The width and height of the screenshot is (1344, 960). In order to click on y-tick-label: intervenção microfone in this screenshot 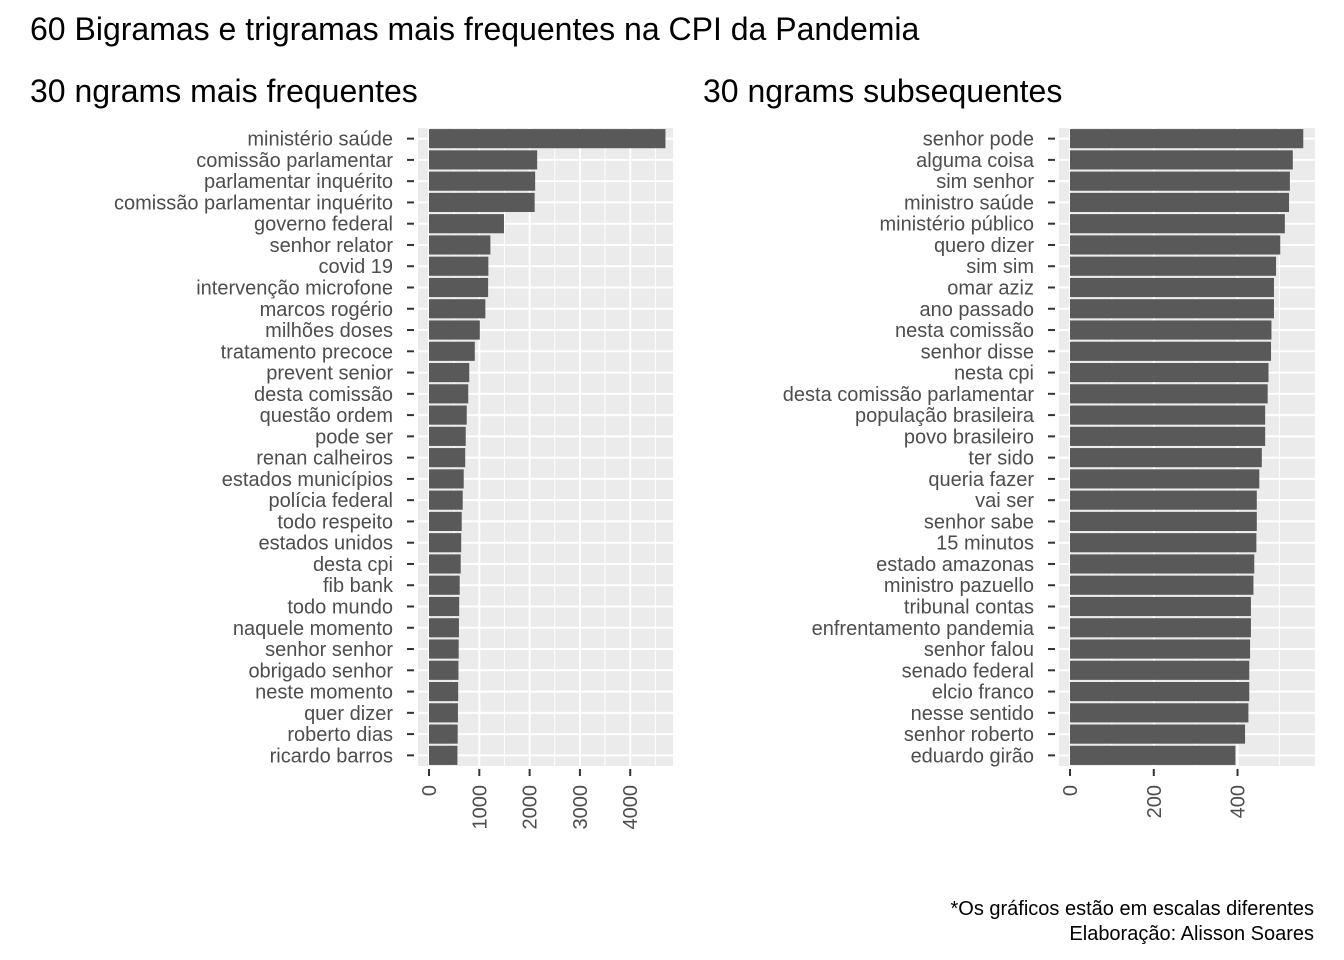, I will do `click(294, 289)`.